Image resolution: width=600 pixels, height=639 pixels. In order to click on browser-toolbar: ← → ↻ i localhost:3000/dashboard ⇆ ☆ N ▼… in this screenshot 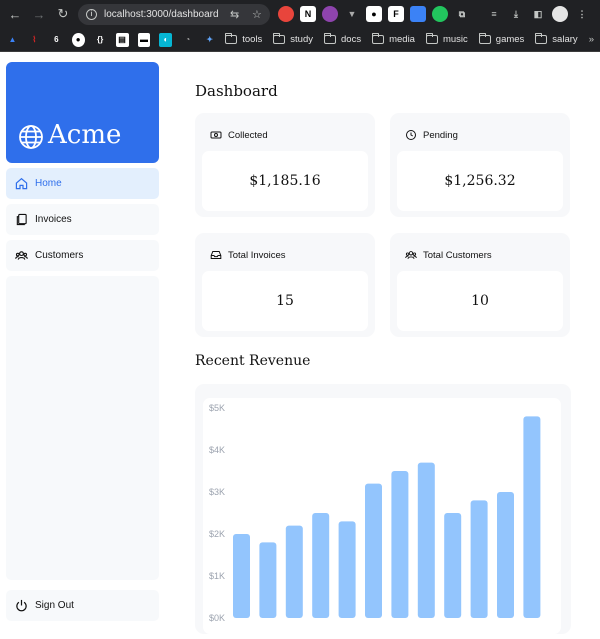, I will do `click(300, 14)`.